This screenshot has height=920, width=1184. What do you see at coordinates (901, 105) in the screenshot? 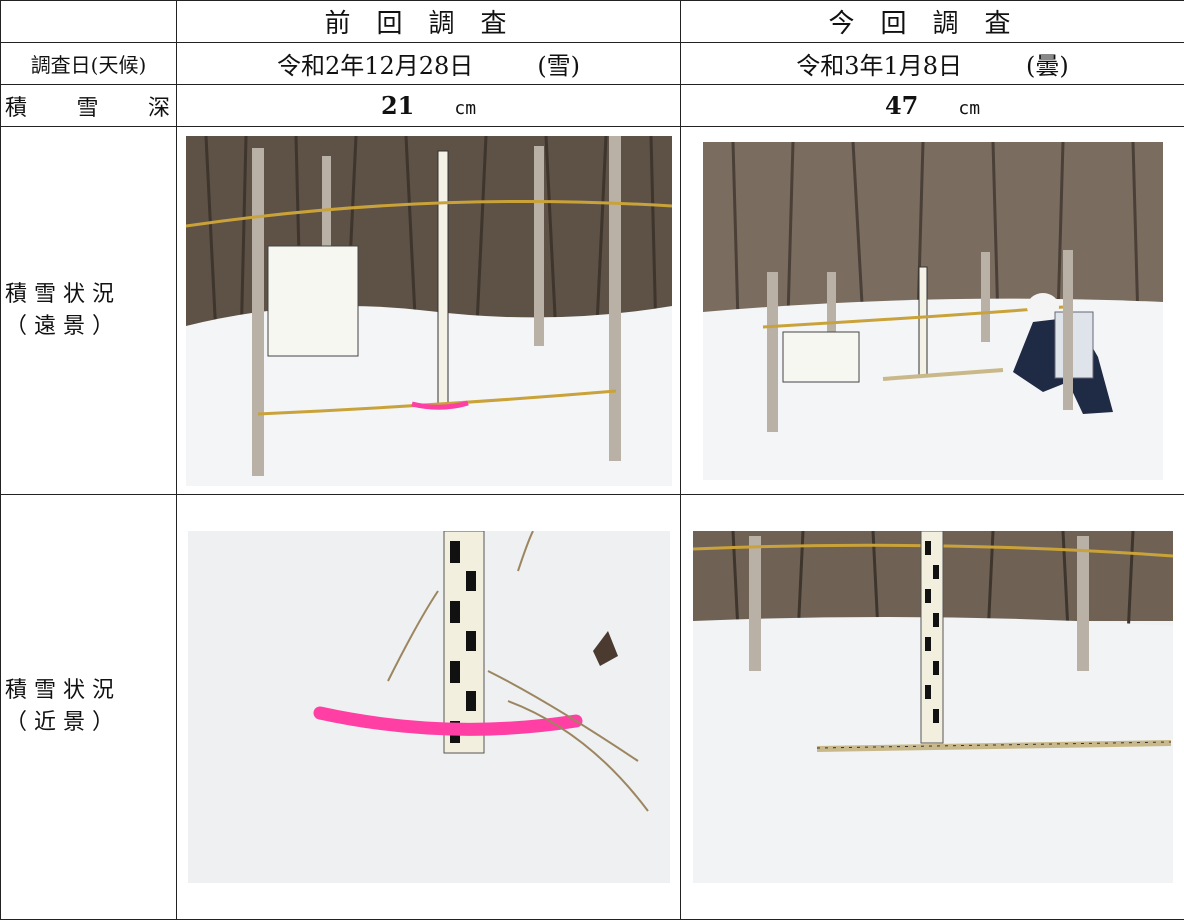
I see `current-depth-value: 47` at bounding box center [901, 105].